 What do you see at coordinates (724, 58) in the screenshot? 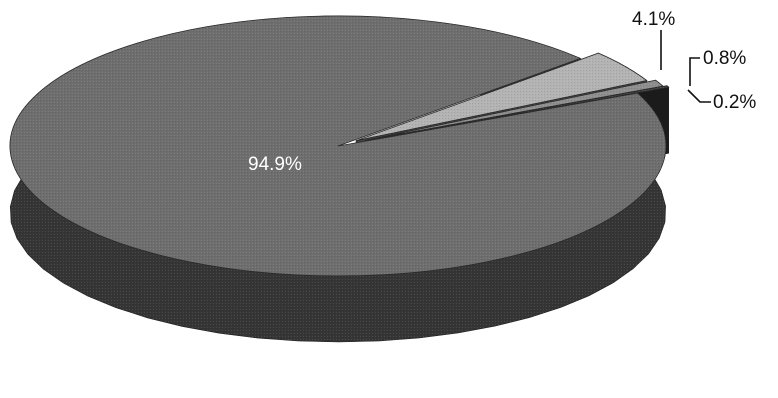
I see `data-label-slice-2: 0.8%` at bounding box center [724, 58].